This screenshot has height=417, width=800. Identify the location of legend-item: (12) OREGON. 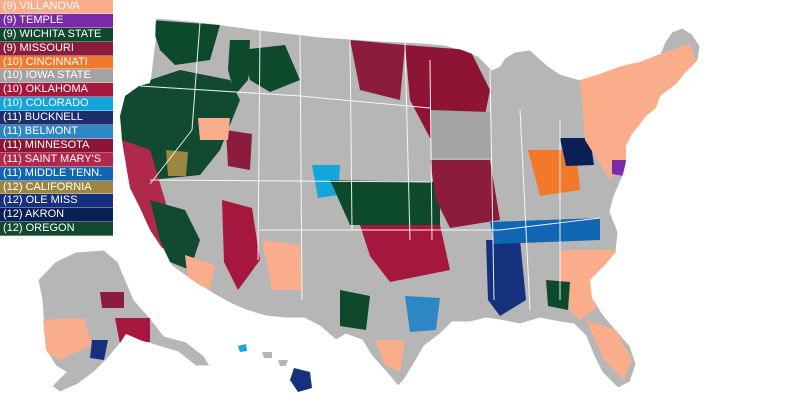
(56, 229).